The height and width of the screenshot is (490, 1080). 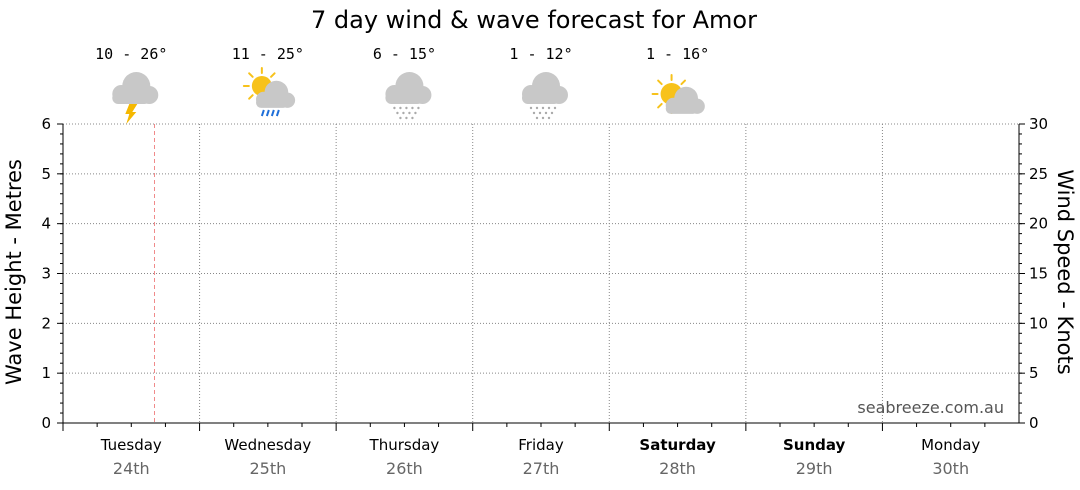 What do you see at coordinates (46, 224) in the screenshot?
I see `y-tick-label: 4` at bounding box center [46, 224].